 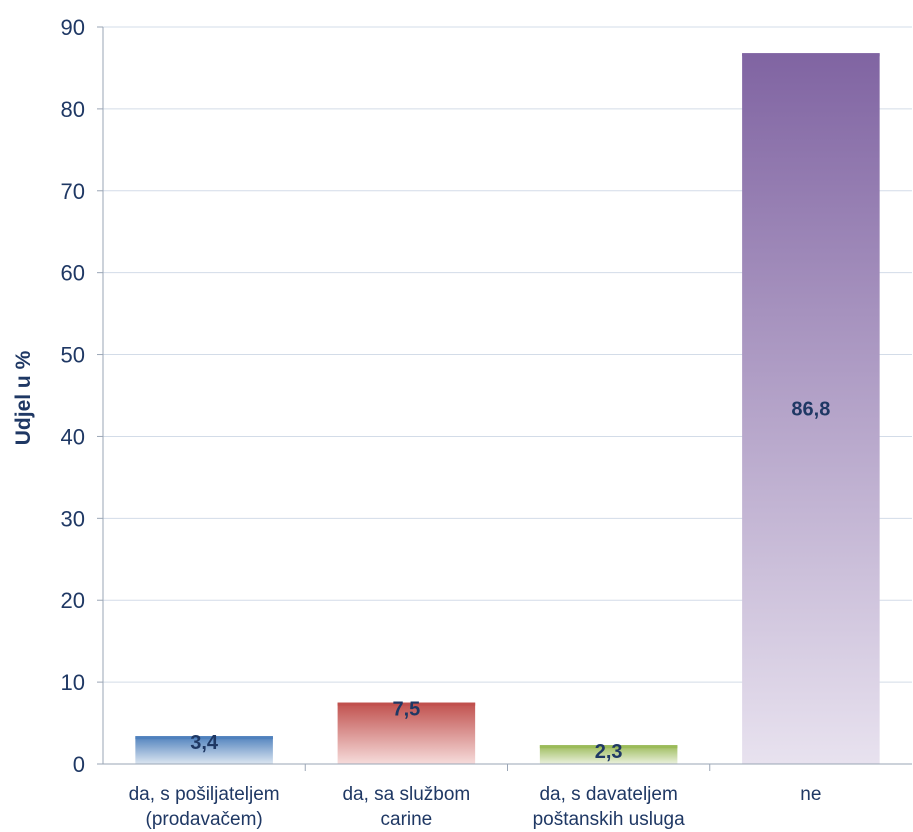 I want to click on y-axis-title: Udjel u %, so click(x=23, y=397).